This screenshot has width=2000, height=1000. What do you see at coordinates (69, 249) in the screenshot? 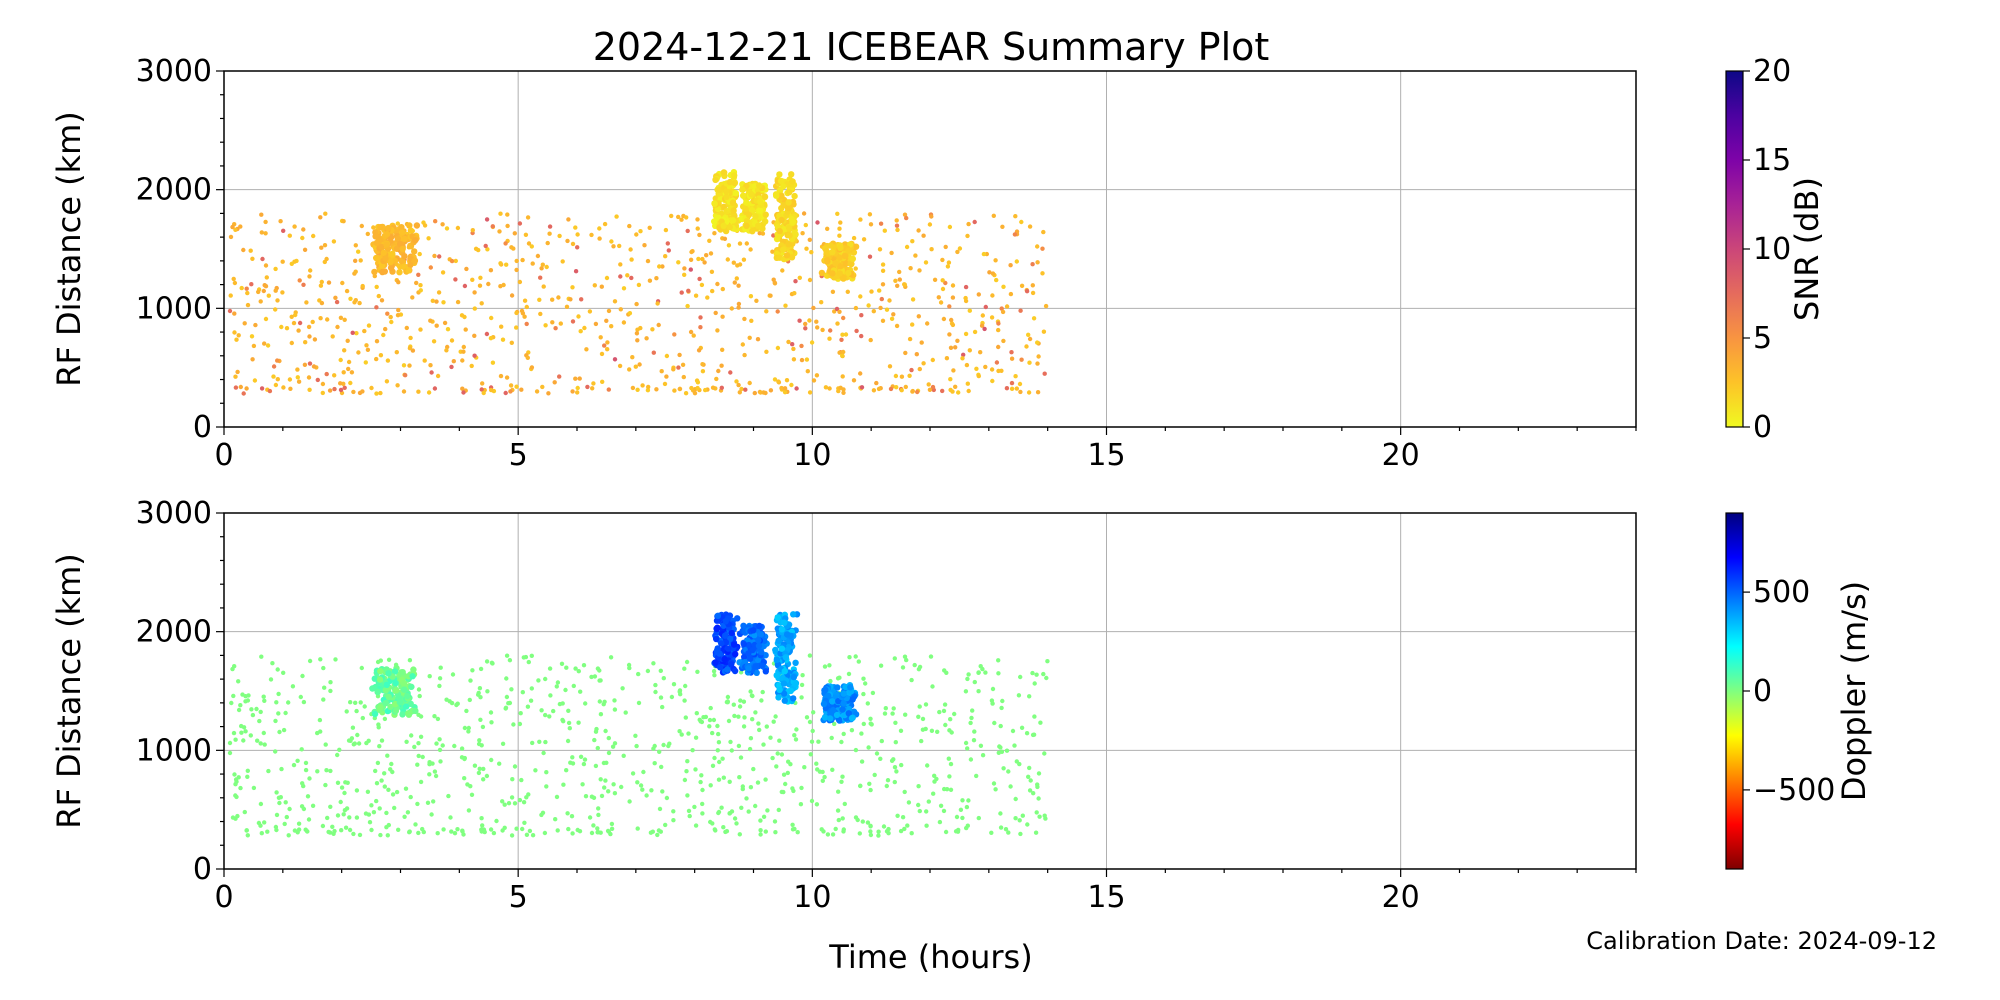
I see `y-axis-label: RF Distance (km)` at bounding box center [69, 249].